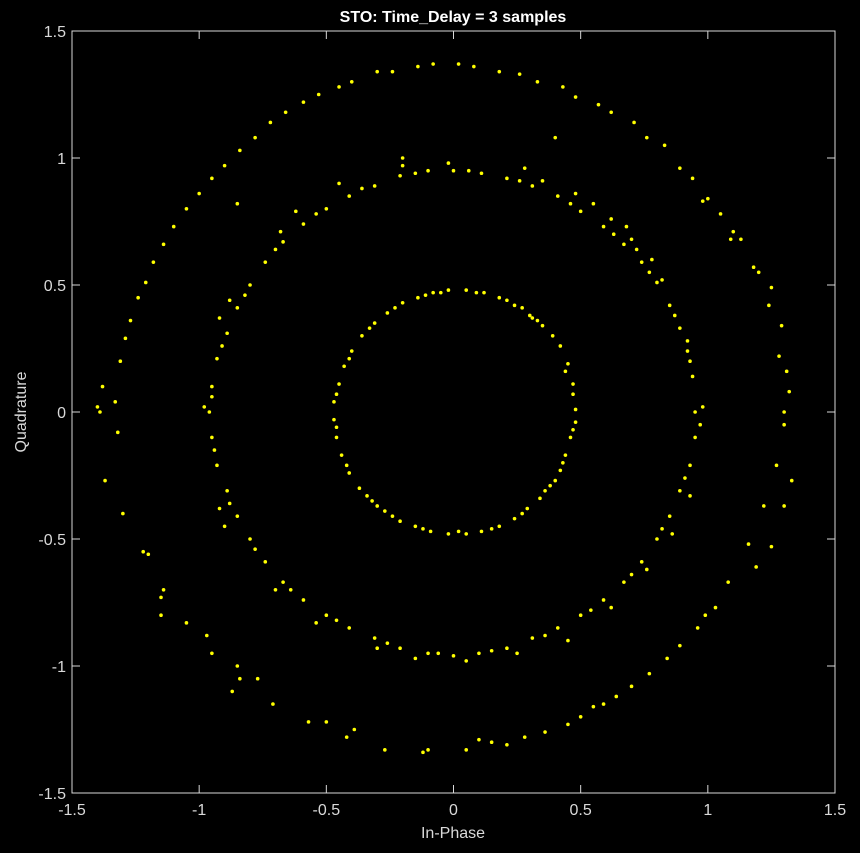 The height and width of the screenshot is (853, 860). Describe the element at coordinates (327, 810) in the screenshot. I see `x-tick-label: -0.5` at that location.